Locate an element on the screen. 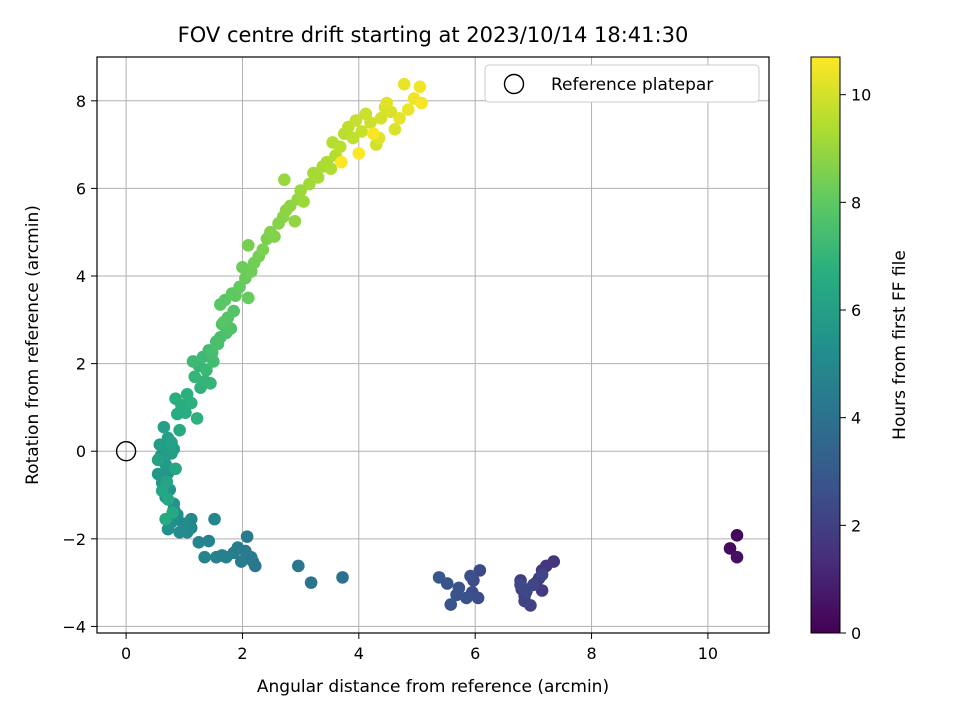 Image resolution: width=960 pixels, height=720 pixels. colorbar-tick-label: 10 is located at coordinates (861, 95).